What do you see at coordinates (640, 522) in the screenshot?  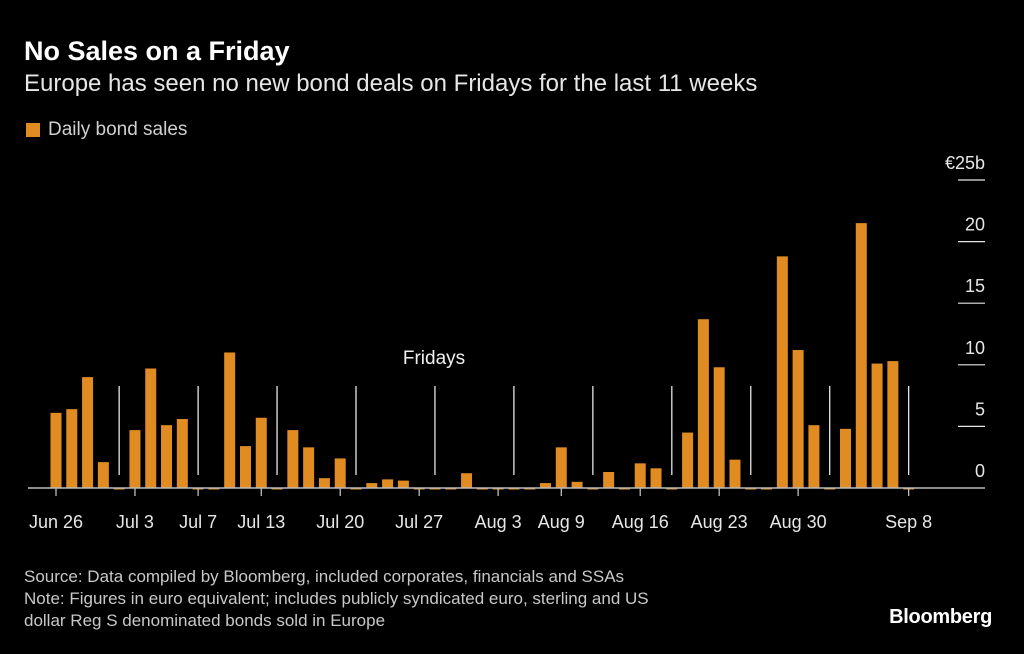 I see `x-tick-label: Aug 16` at bounding box center [640, 522].